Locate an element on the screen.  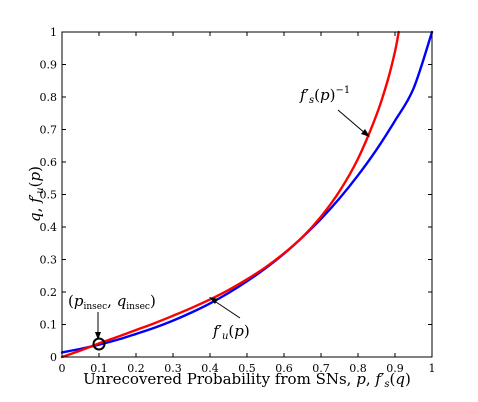
y-tick-label: 0.7 is located at coordinates (49, 130).